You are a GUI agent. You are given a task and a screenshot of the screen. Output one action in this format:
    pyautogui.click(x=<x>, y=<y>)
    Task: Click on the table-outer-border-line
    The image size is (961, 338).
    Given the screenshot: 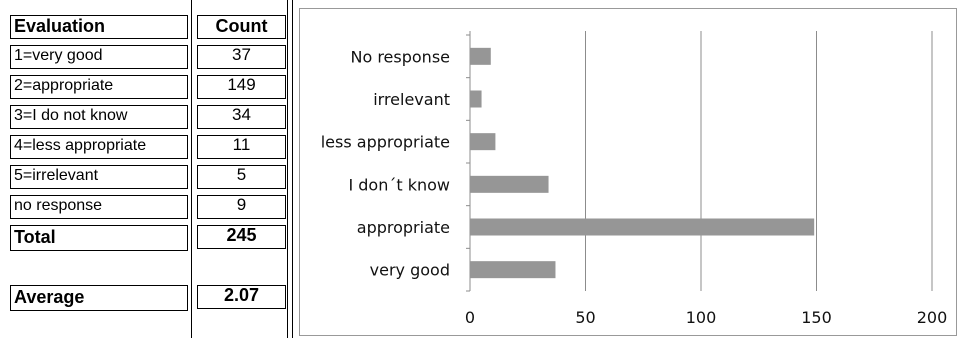 What is the action you would take?
    pyautogui.click(x=292, y=169)
    